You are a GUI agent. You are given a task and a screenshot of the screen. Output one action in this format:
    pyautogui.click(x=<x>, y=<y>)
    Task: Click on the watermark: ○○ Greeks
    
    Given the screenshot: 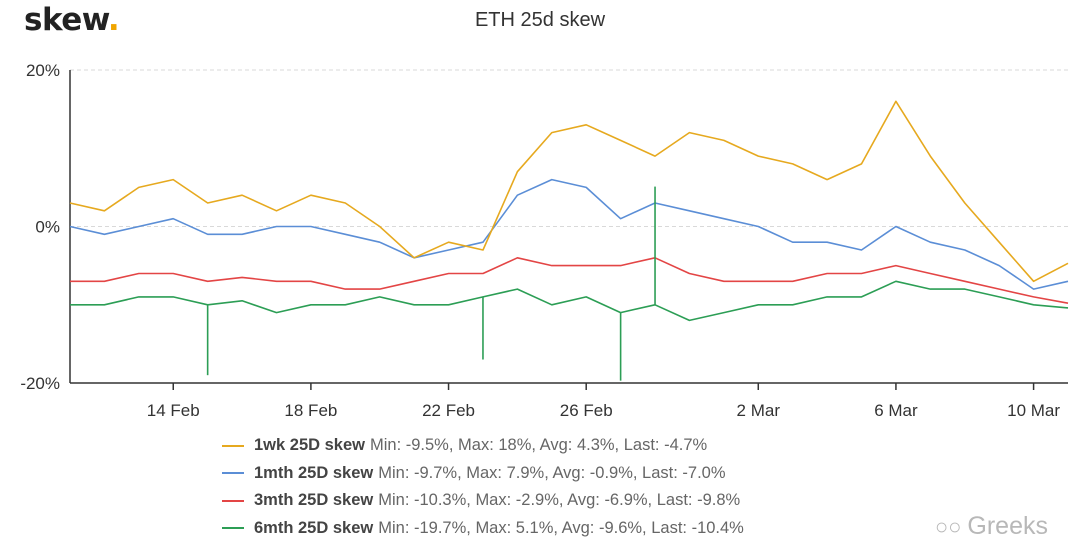 What is the action you would take?
    pyautogui.click(x=991, y=526)
    